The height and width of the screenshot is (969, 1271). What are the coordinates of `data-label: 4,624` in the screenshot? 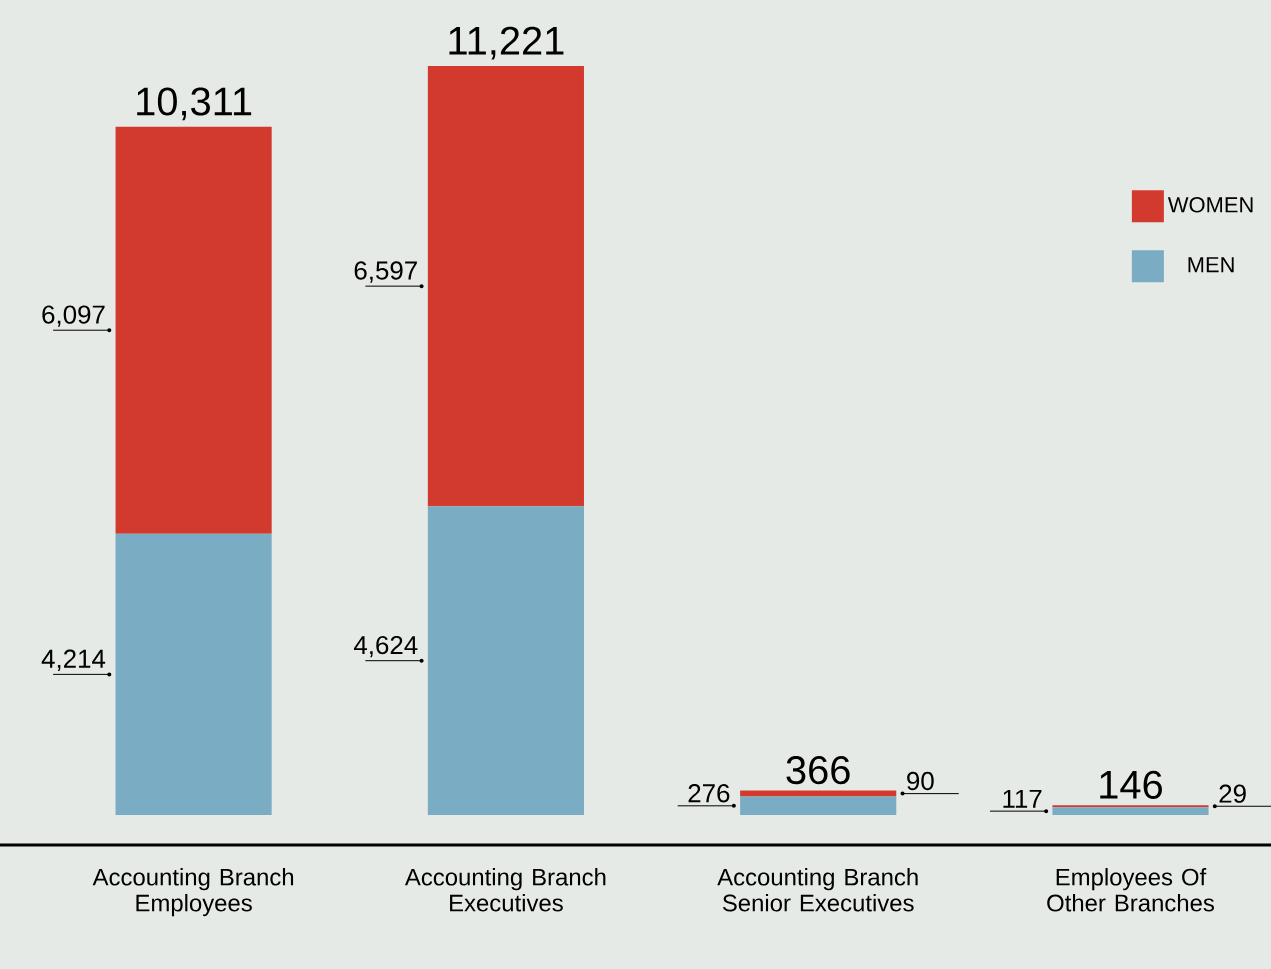 It's located at (385, 646).